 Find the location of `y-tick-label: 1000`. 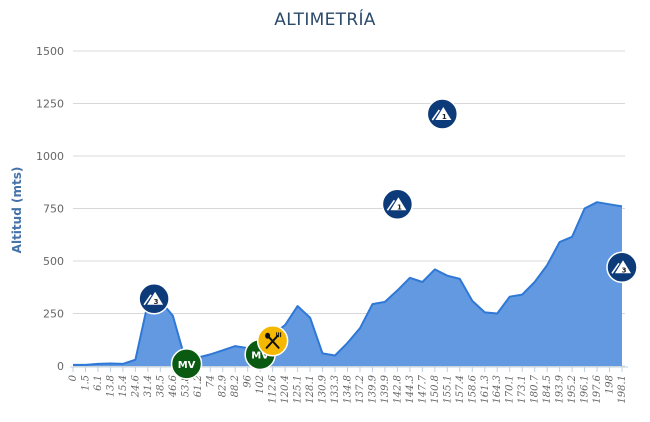

y-tick-label: 1000 is located at coordinates (50, 156).